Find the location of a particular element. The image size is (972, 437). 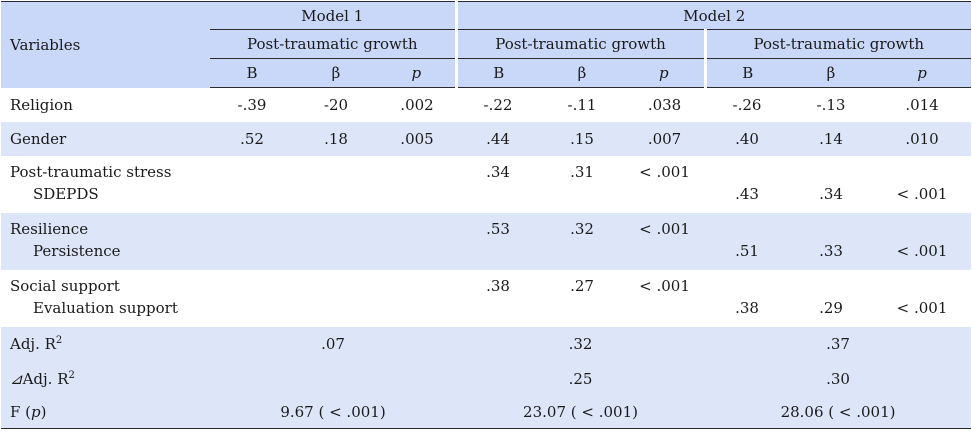

model-2b-outcome: Post-traumatic growth is located at coordinates (837, 44).